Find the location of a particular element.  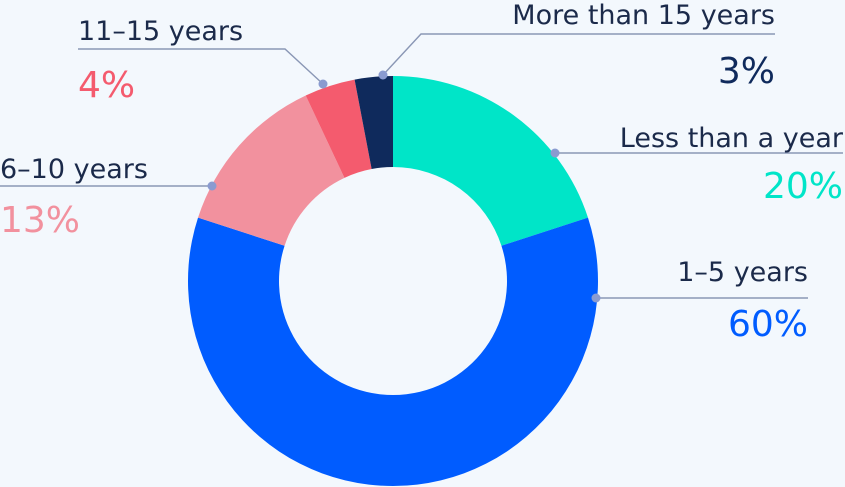

slice-percentage: 60% is located at coordinates (768, 324).